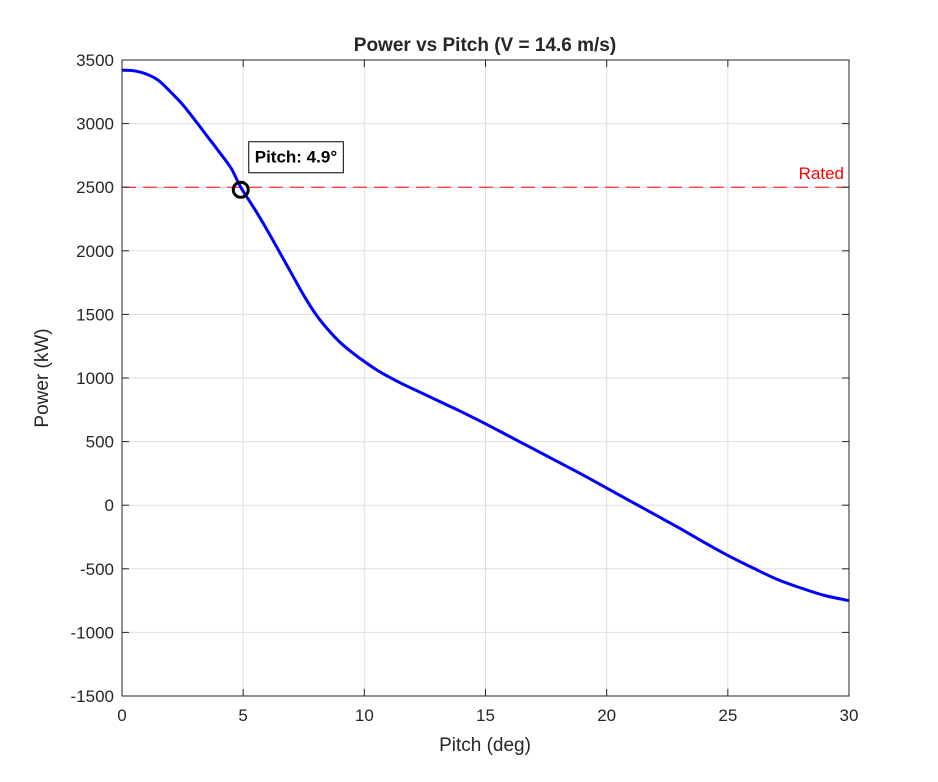 This screenshot has height=782, width=938. I want to click on y-tick-label: 1000, so click(95, 378).